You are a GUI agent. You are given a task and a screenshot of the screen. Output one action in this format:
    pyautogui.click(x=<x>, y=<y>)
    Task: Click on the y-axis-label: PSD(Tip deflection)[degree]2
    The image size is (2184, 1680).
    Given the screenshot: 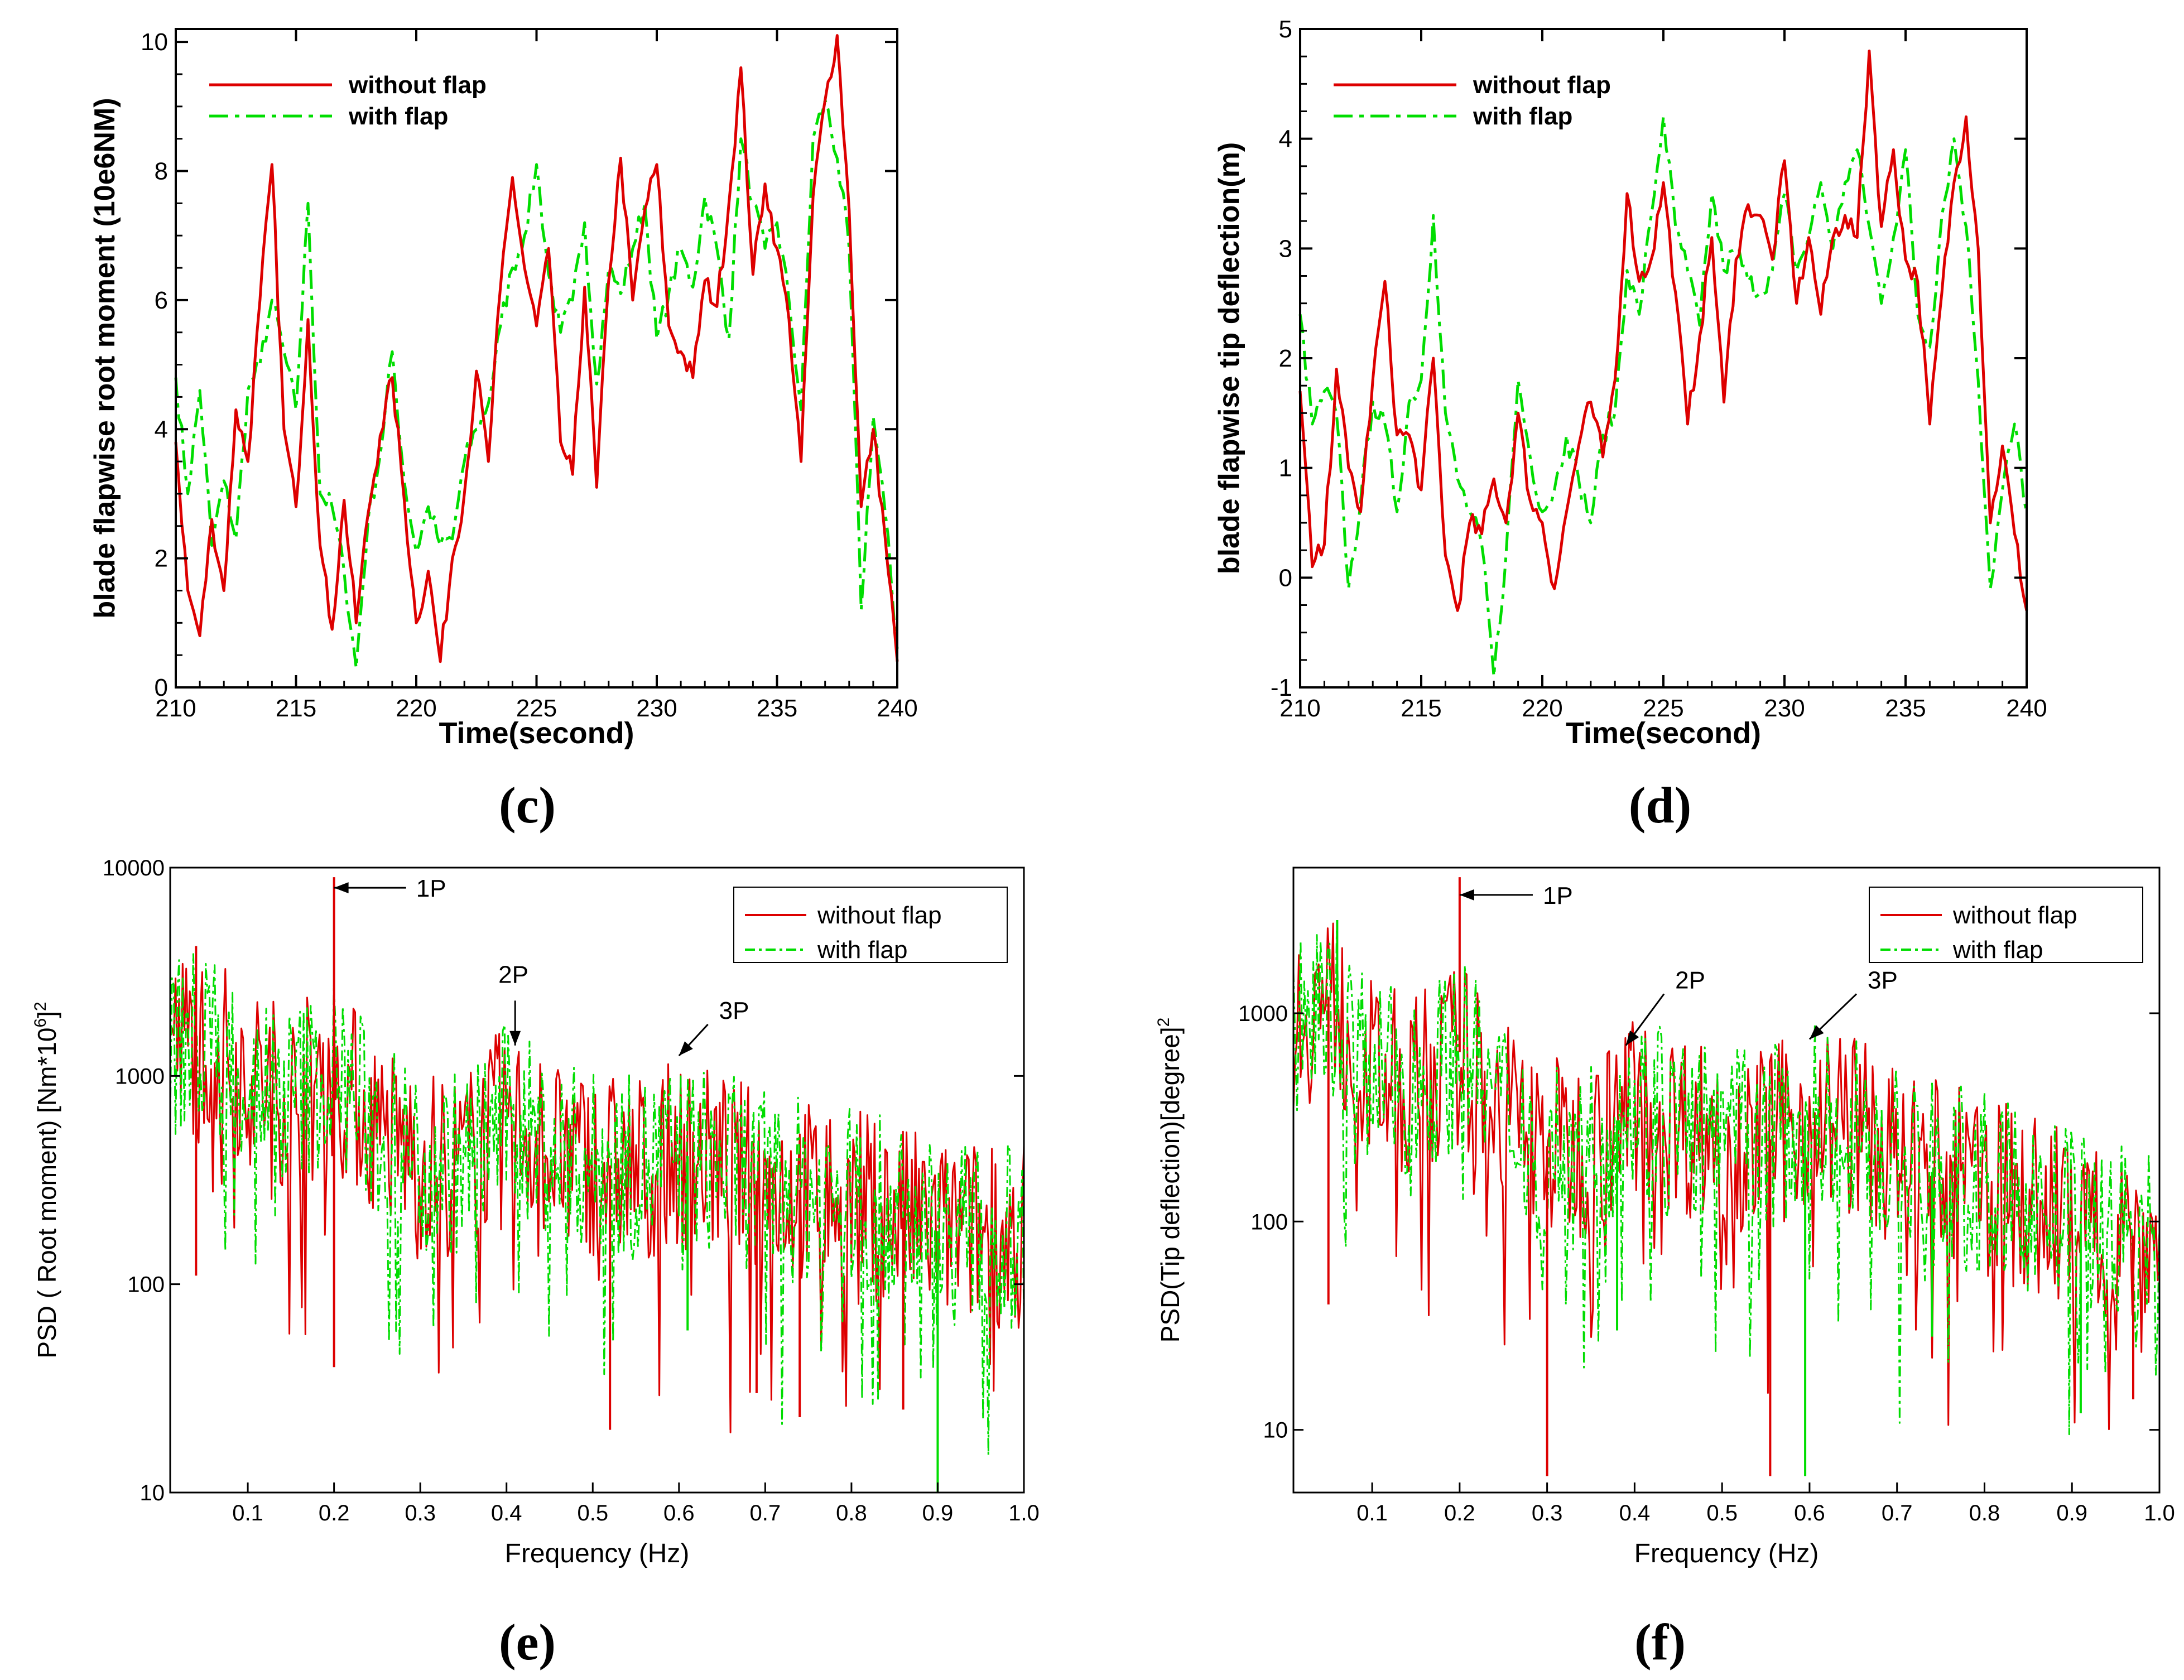 What is the action you would take?
    pyautogui.click(x=1169, y=1181)
    